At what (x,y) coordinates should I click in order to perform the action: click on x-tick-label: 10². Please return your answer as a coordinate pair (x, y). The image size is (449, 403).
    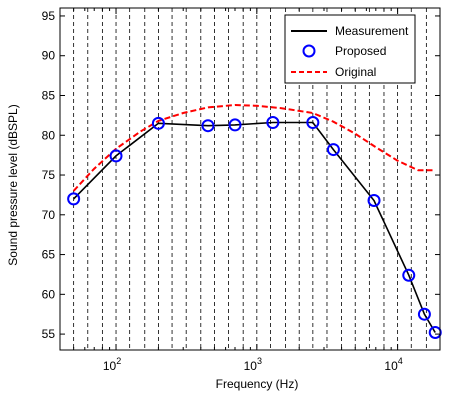
    Looking at the image, I should click on (112, 364).